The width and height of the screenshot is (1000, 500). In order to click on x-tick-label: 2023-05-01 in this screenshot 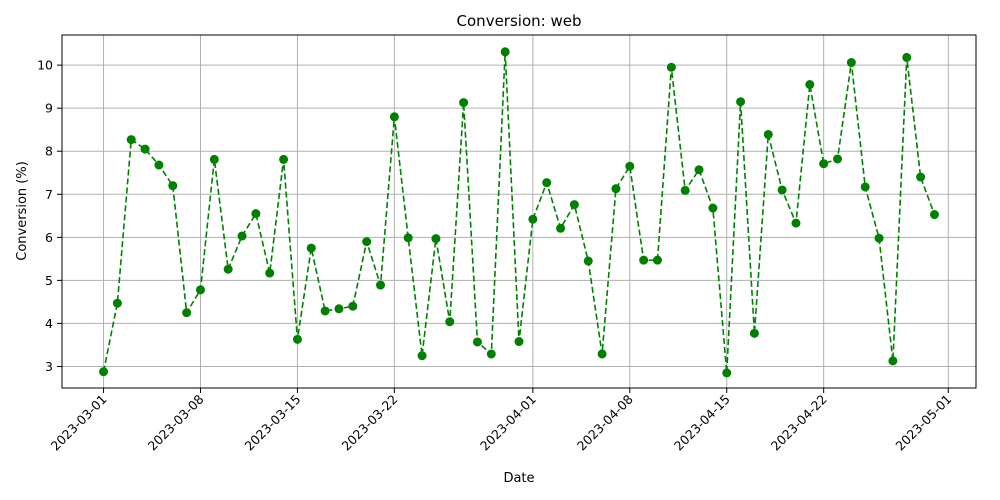, I will do `click(923, 423)`.